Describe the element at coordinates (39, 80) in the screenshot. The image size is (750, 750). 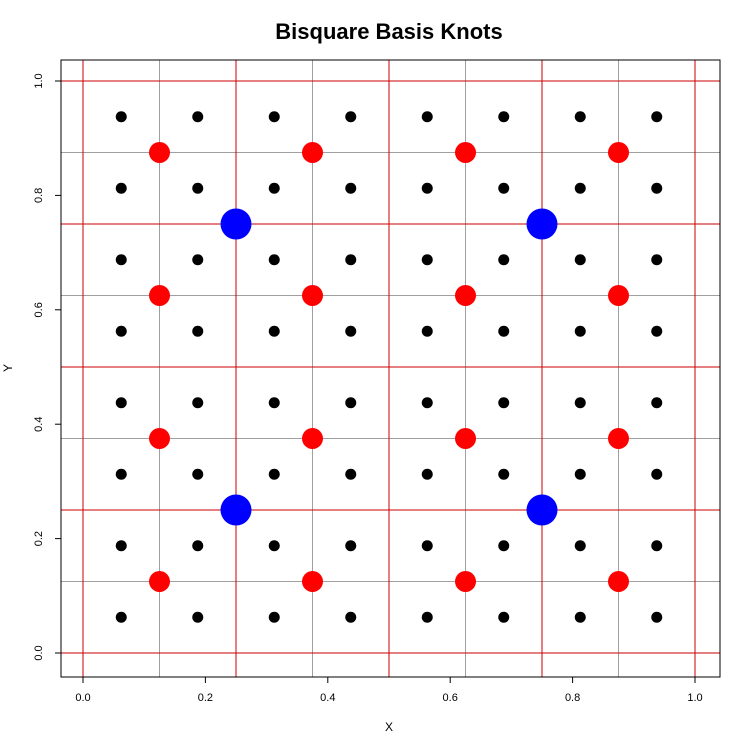
I see `y-tick-label-5: 1.0` at that location.